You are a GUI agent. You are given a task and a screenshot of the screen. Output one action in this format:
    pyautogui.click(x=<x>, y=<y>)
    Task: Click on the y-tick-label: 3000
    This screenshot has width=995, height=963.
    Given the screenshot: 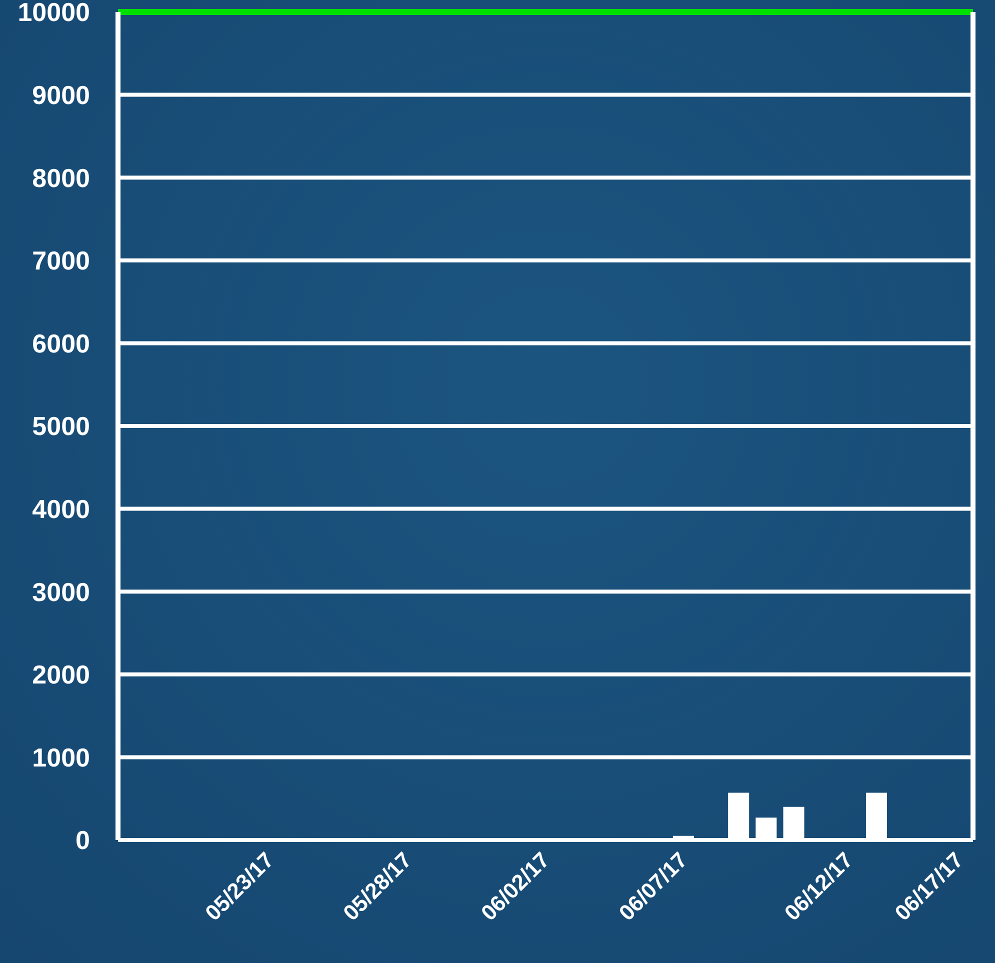 What is the action you would take?
    pyautogui.click(x=61, y=591)
    